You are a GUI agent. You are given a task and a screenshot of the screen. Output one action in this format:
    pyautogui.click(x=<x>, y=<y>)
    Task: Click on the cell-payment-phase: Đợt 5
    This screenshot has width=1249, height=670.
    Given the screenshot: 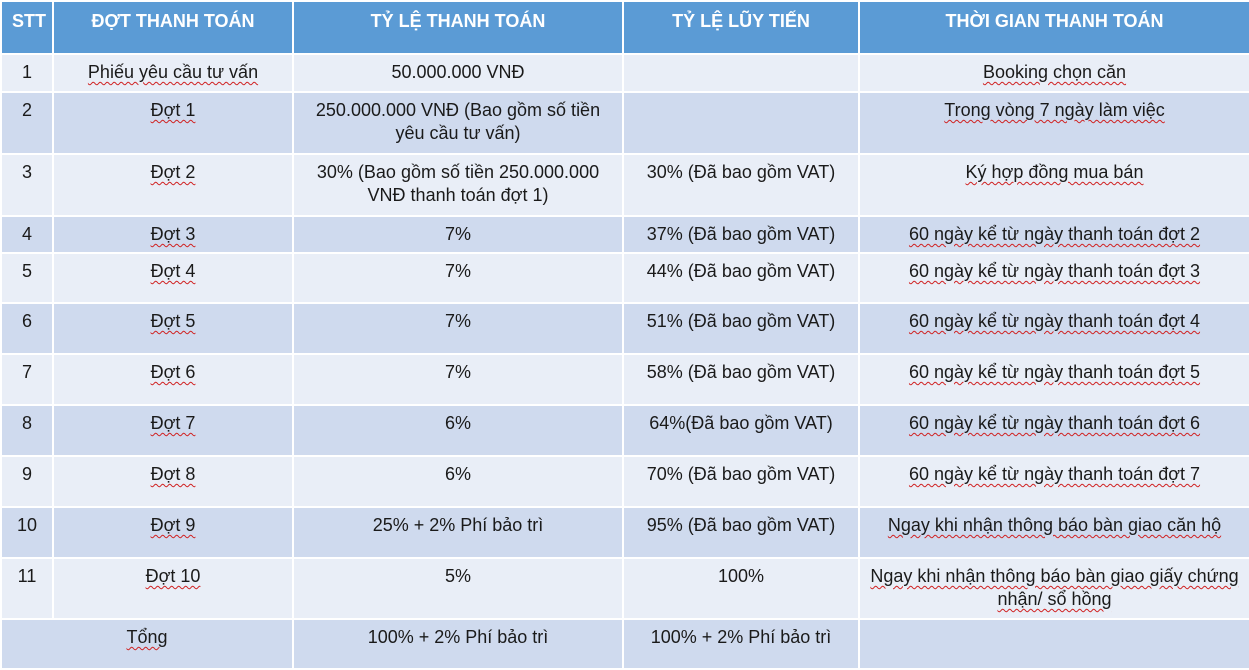 What is the action you would take?
    pyautogui.click(x=173, y=328)
    